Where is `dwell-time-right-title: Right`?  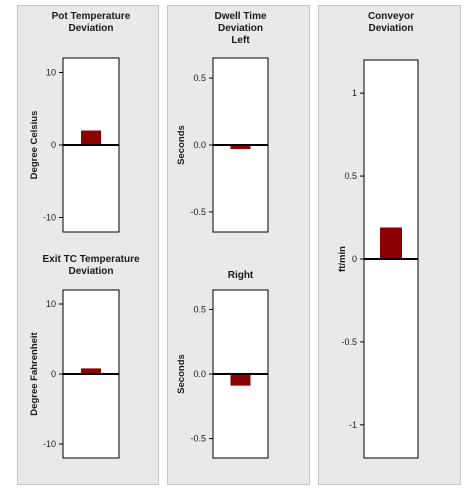
dwell-time-right-title: Right is located at coordinates (241, 275).